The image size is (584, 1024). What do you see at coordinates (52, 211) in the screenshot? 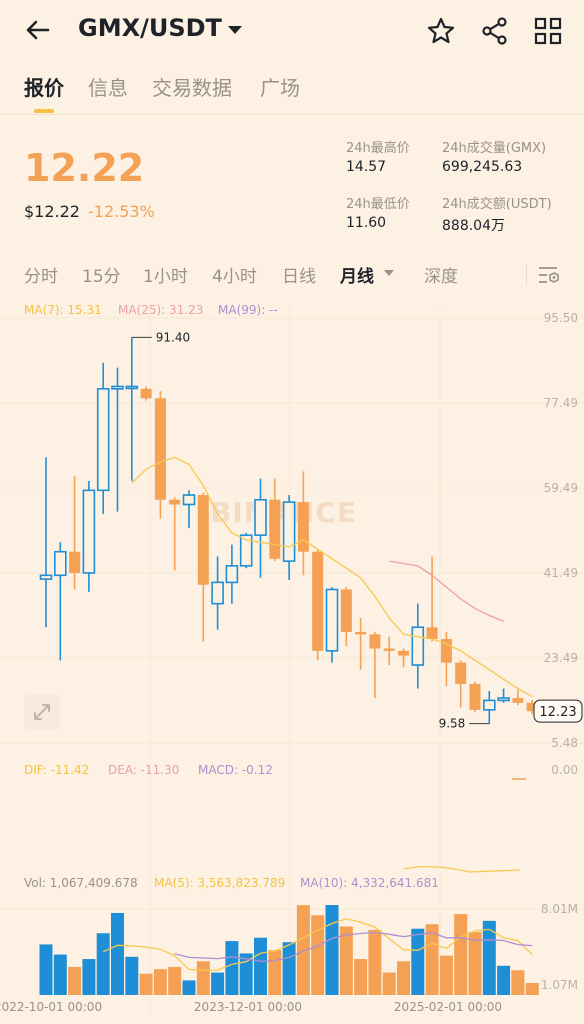
I see `usd-price: $12.22` at bounding box center [52, 211].